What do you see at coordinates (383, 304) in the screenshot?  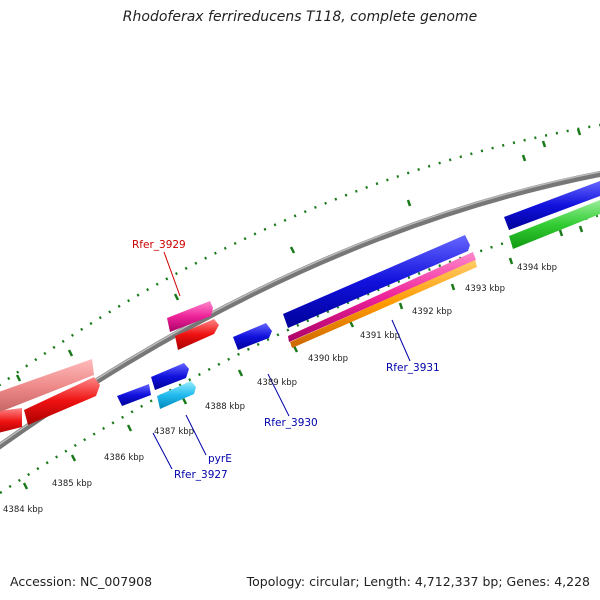 I see `gene-orange` at bounding box center [383, 304].